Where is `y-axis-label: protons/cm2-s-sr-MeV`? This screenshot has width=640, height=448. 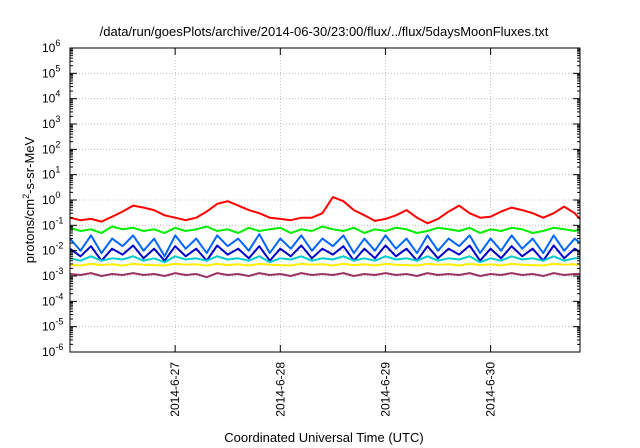 y-axis-label: protons/cm2-s-sr-MeV is located at coordinates (29, 199).